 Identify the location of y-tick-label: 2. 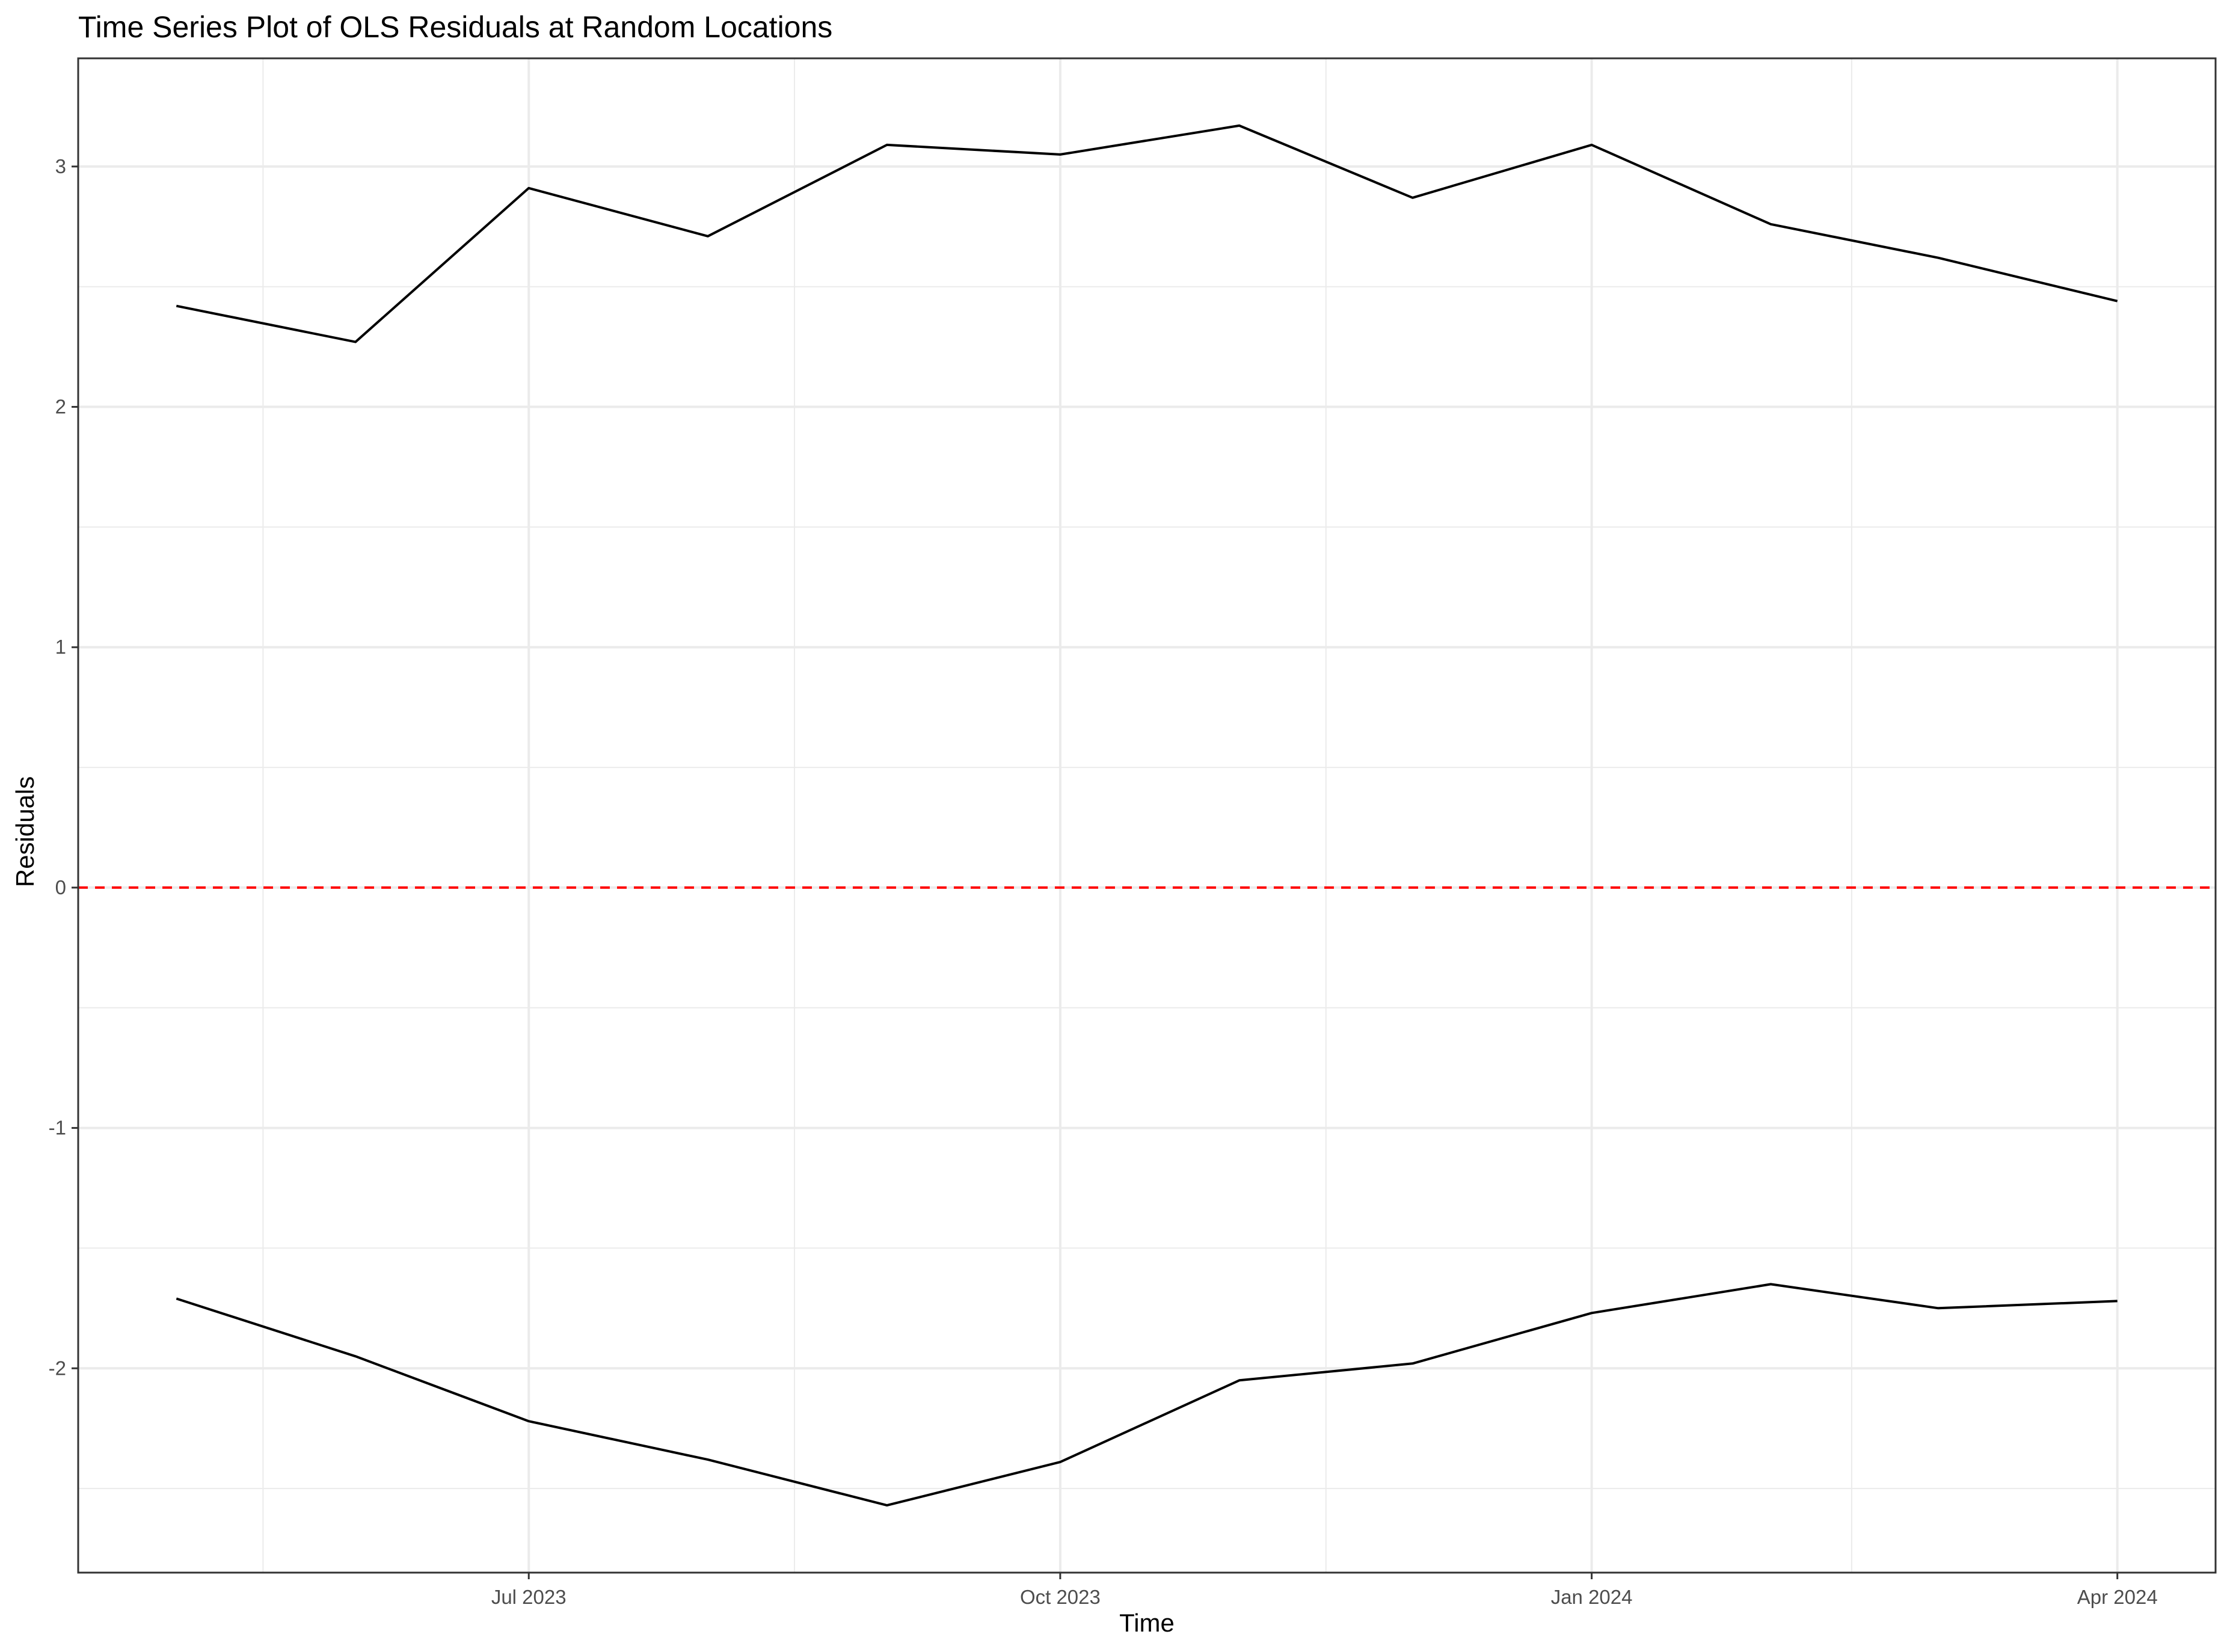
(61, 407).